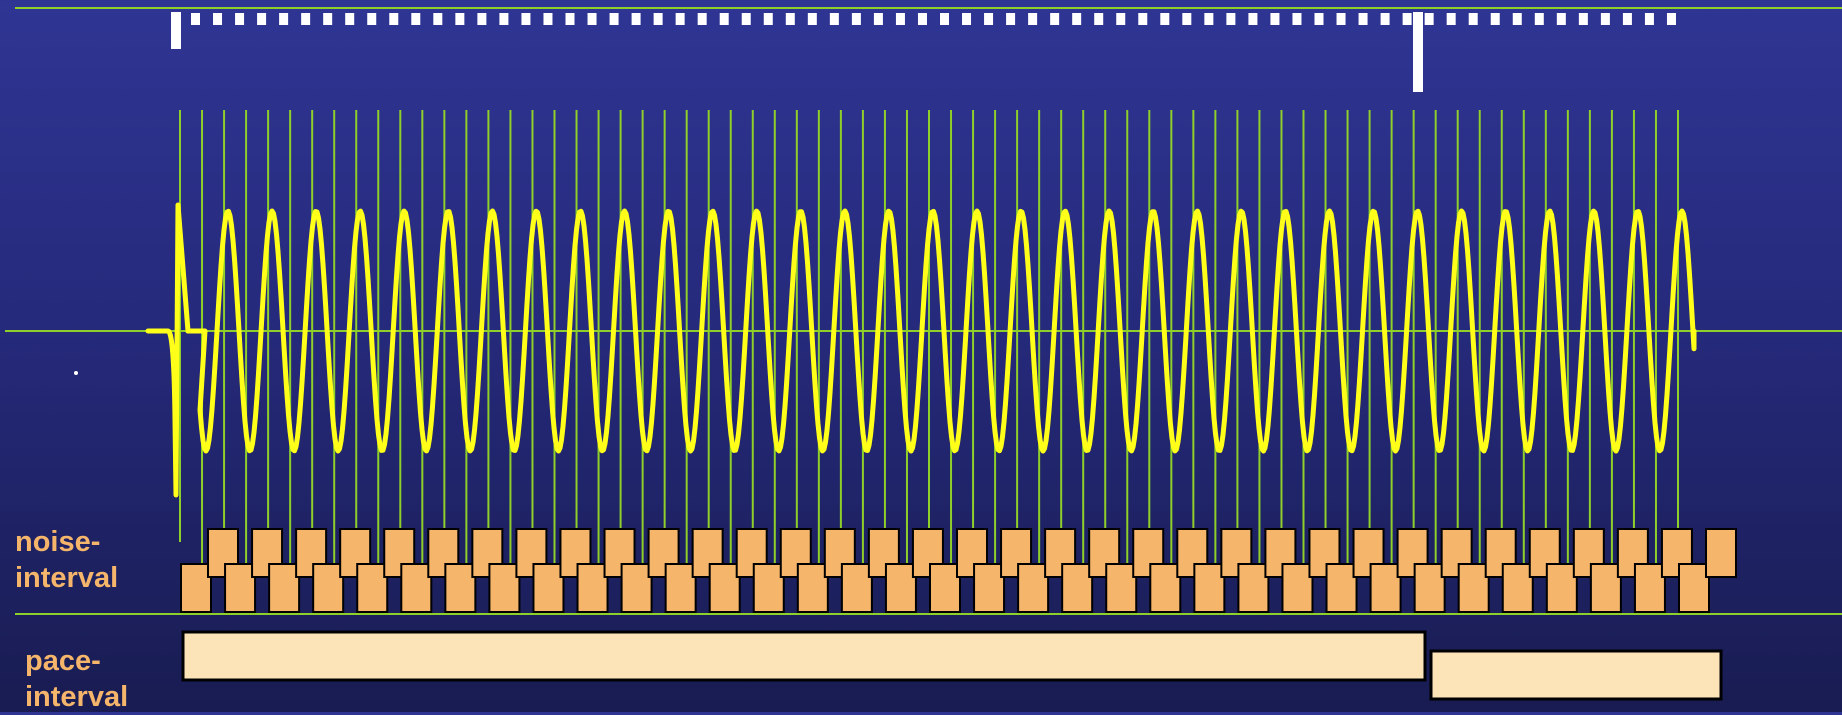  I want to click on pace-interval-blocks, so click(952, 665).